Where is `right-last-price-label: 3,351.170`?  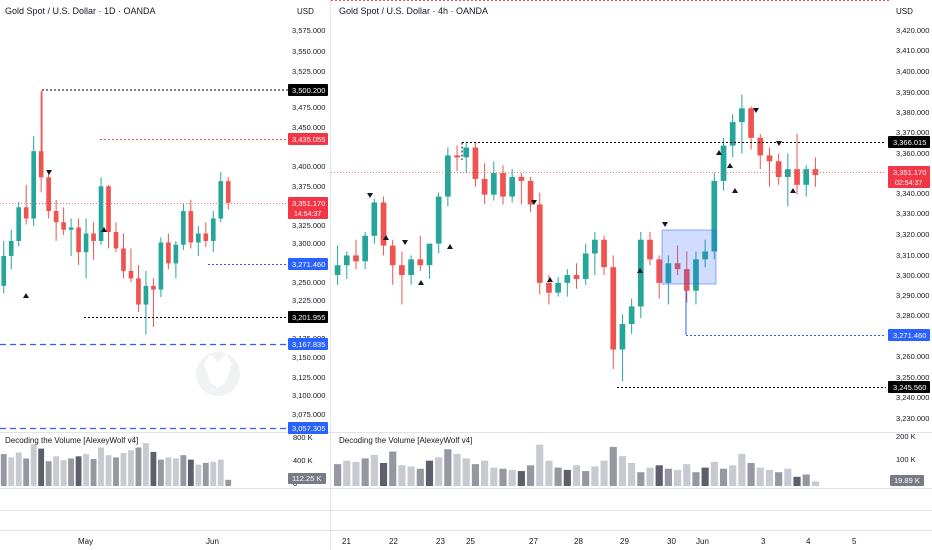
right-last-price-label: 3,351.170 is located at coordinates (909, 172).